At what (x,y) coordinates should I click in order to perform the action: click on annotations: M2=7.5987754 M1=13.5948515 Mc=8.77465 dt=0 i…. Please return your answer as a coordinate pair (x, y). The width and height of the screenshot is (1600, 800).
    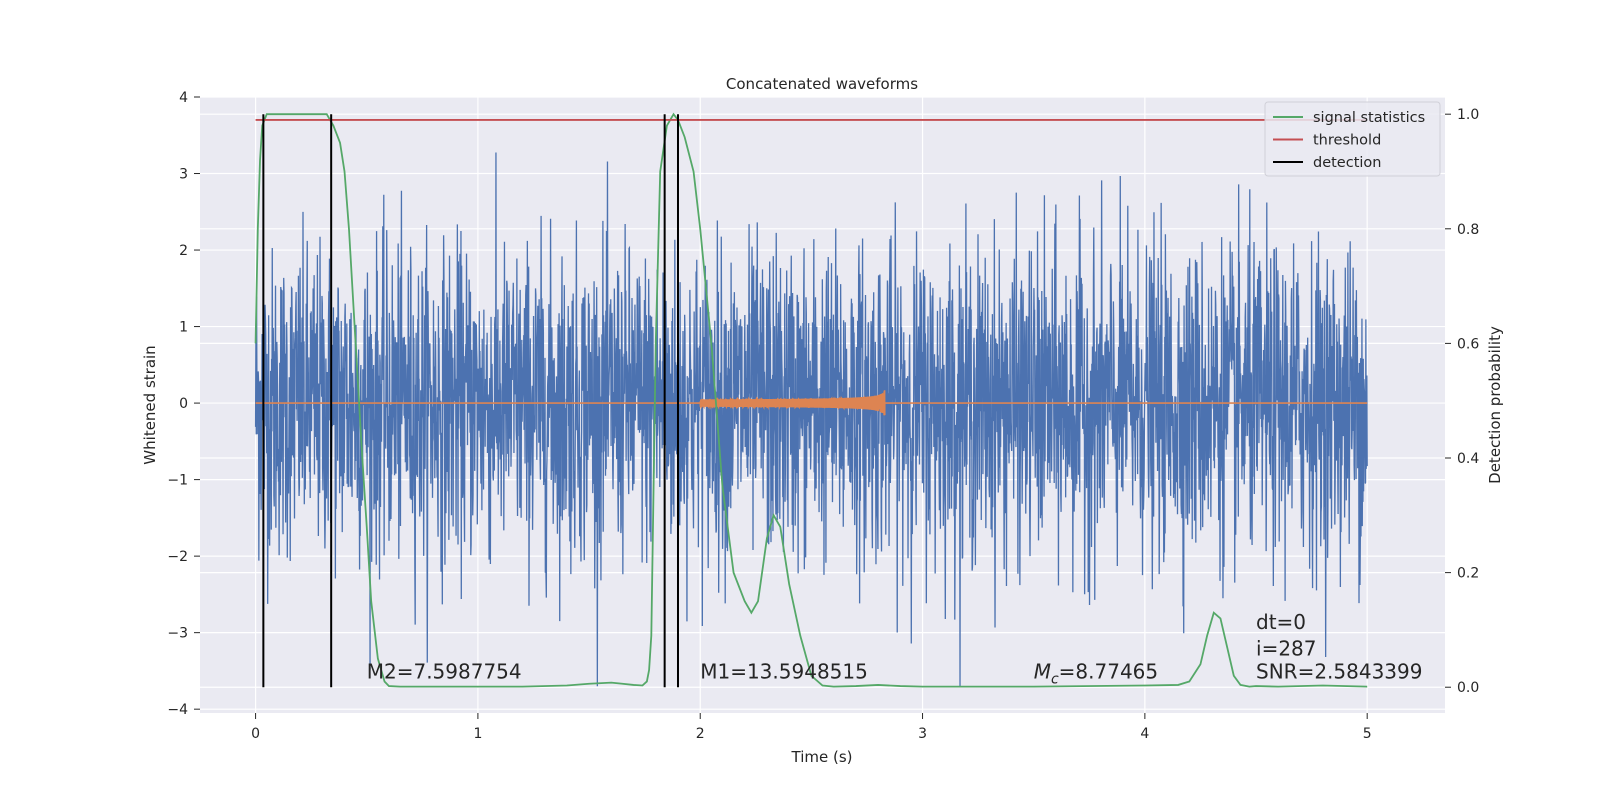
    Looking at the image, I should click on (895, 649).